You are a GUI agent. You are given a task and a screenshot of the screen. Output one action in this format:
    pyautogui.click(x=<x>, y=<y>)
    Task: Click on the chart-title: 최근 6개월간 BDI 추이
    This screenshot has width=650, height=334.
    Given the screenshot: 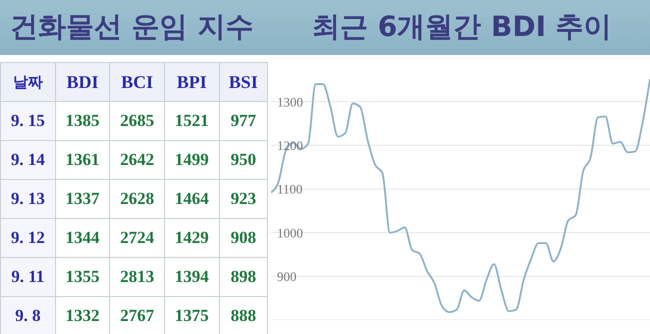 What is the action you would take?
    pyautogui.click(x=462, y=27)
    